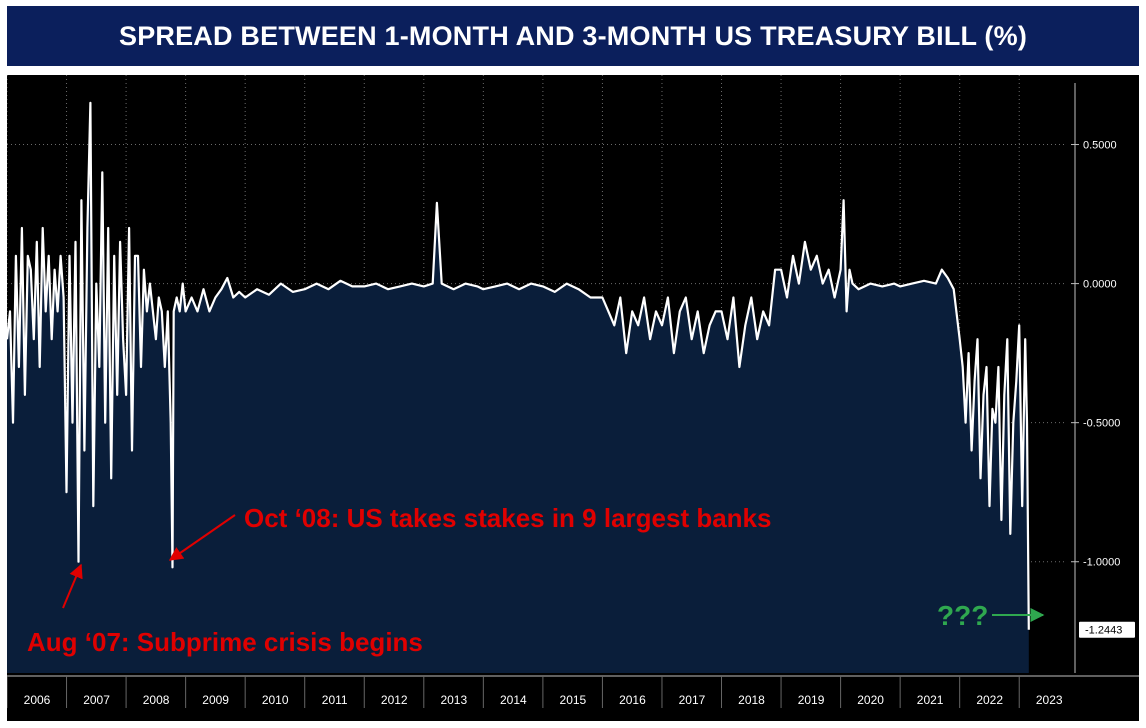 The height and width of the screenshot is (728, 1146). Describe the element at coordinates (1100, 285) in the screenshot. I see `y-tick-label: 0.0000` at that location.